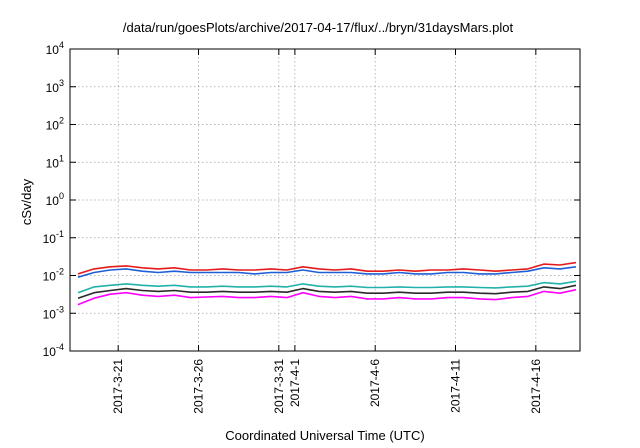 The height and width of the screenshot is (448, 640). I want to click on y-tick-label: 10⁻⁴, so click(53, 350).